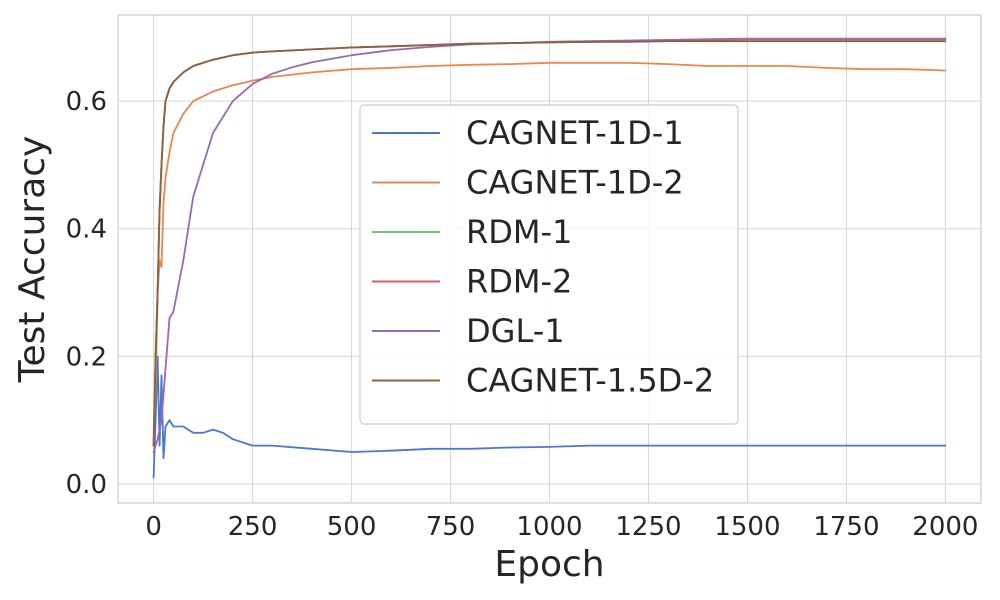 This screenshot has width=1000, height=600. Describe the element at coordinates (86, 293) in the screenshot. I see `y-axis-ticks: 0.0 0.2 0.4 0.6` at that location.